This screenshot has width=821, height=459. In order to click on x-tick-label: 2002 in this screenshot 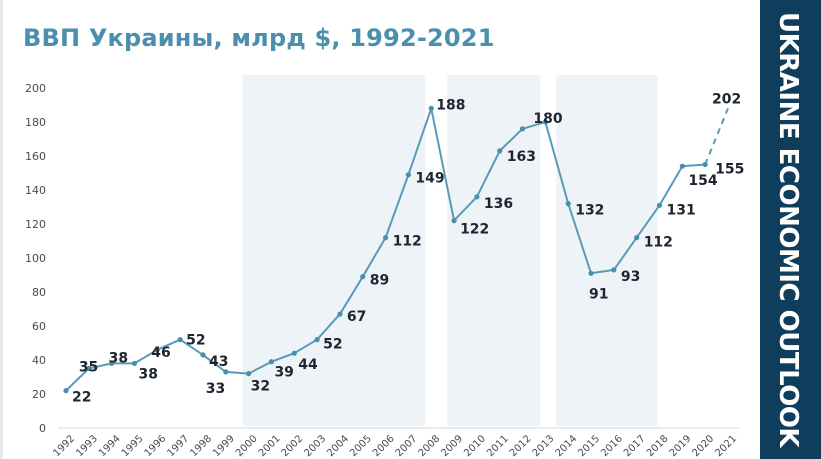, I will do `click(293, 446)`.